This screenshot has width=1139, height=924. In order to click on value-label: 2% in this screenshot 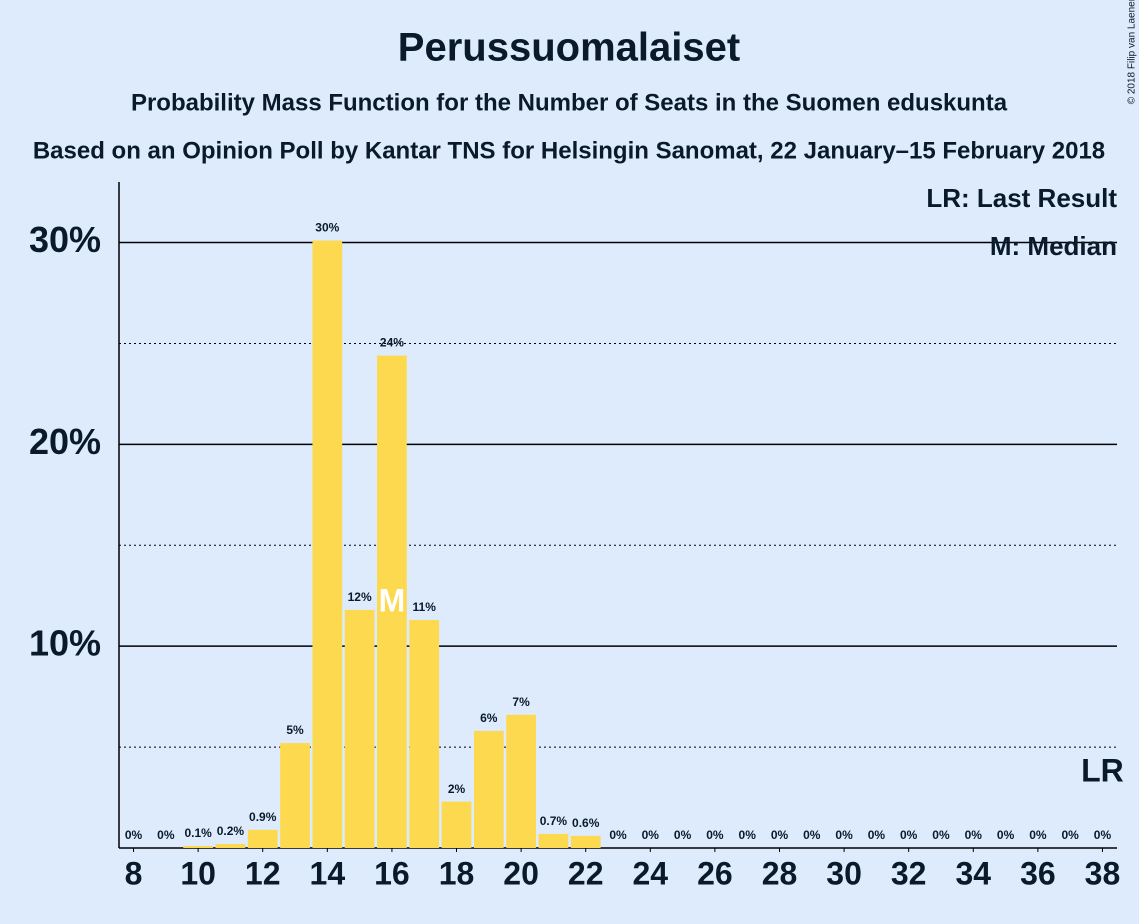, I will do `click(457, 789)`.